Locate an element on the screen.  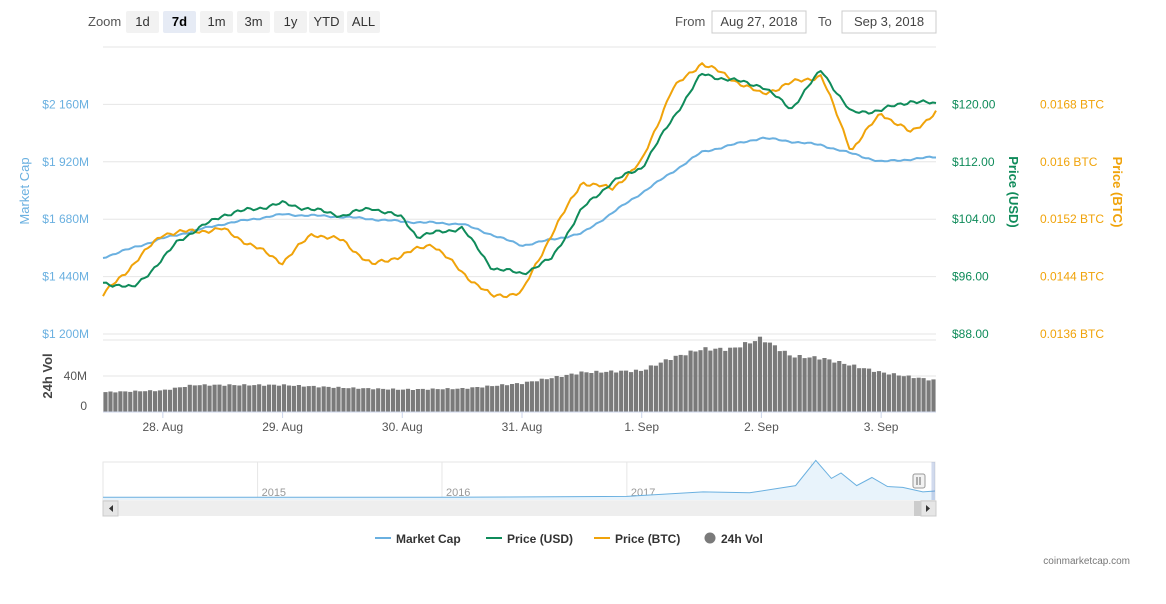
volume-gridlines is located at coordinates (519, 358).